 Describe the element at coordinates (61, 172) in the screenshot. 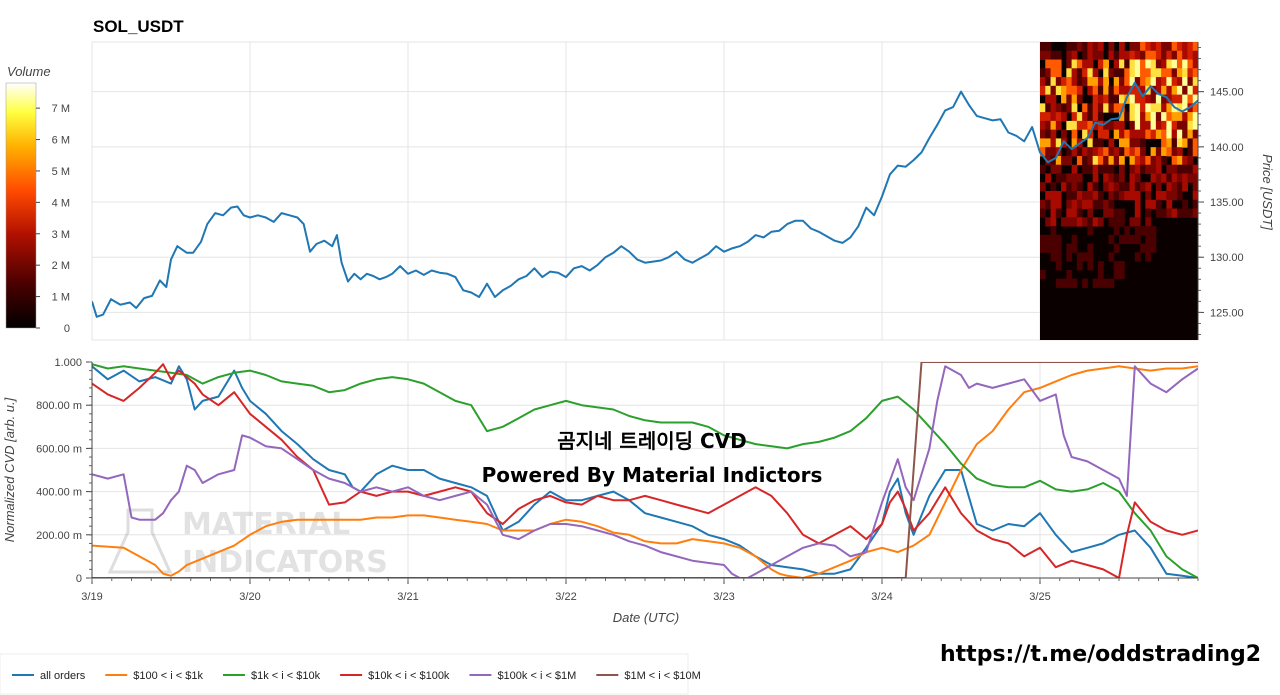

I see `colorbar-tick-label: 5 M` at that location.